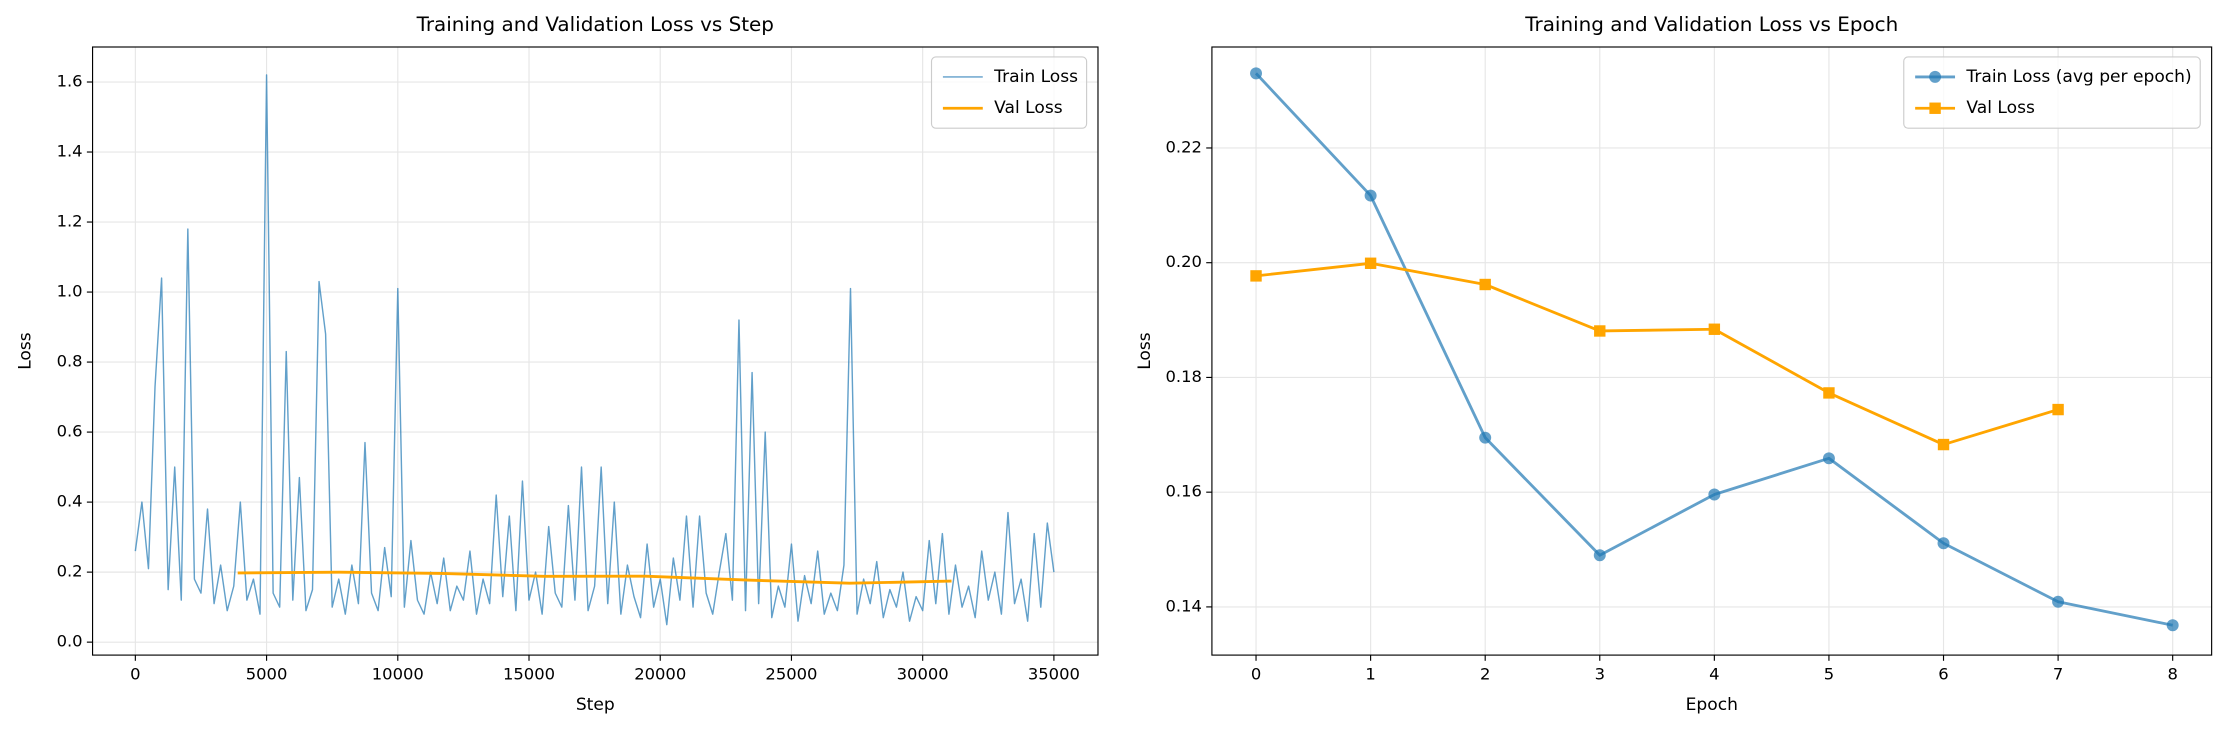  Describe the element at coordinates (595, 24) in the screenshot. I see `chart-title: Training and Validation Loss vs Step` at that location.